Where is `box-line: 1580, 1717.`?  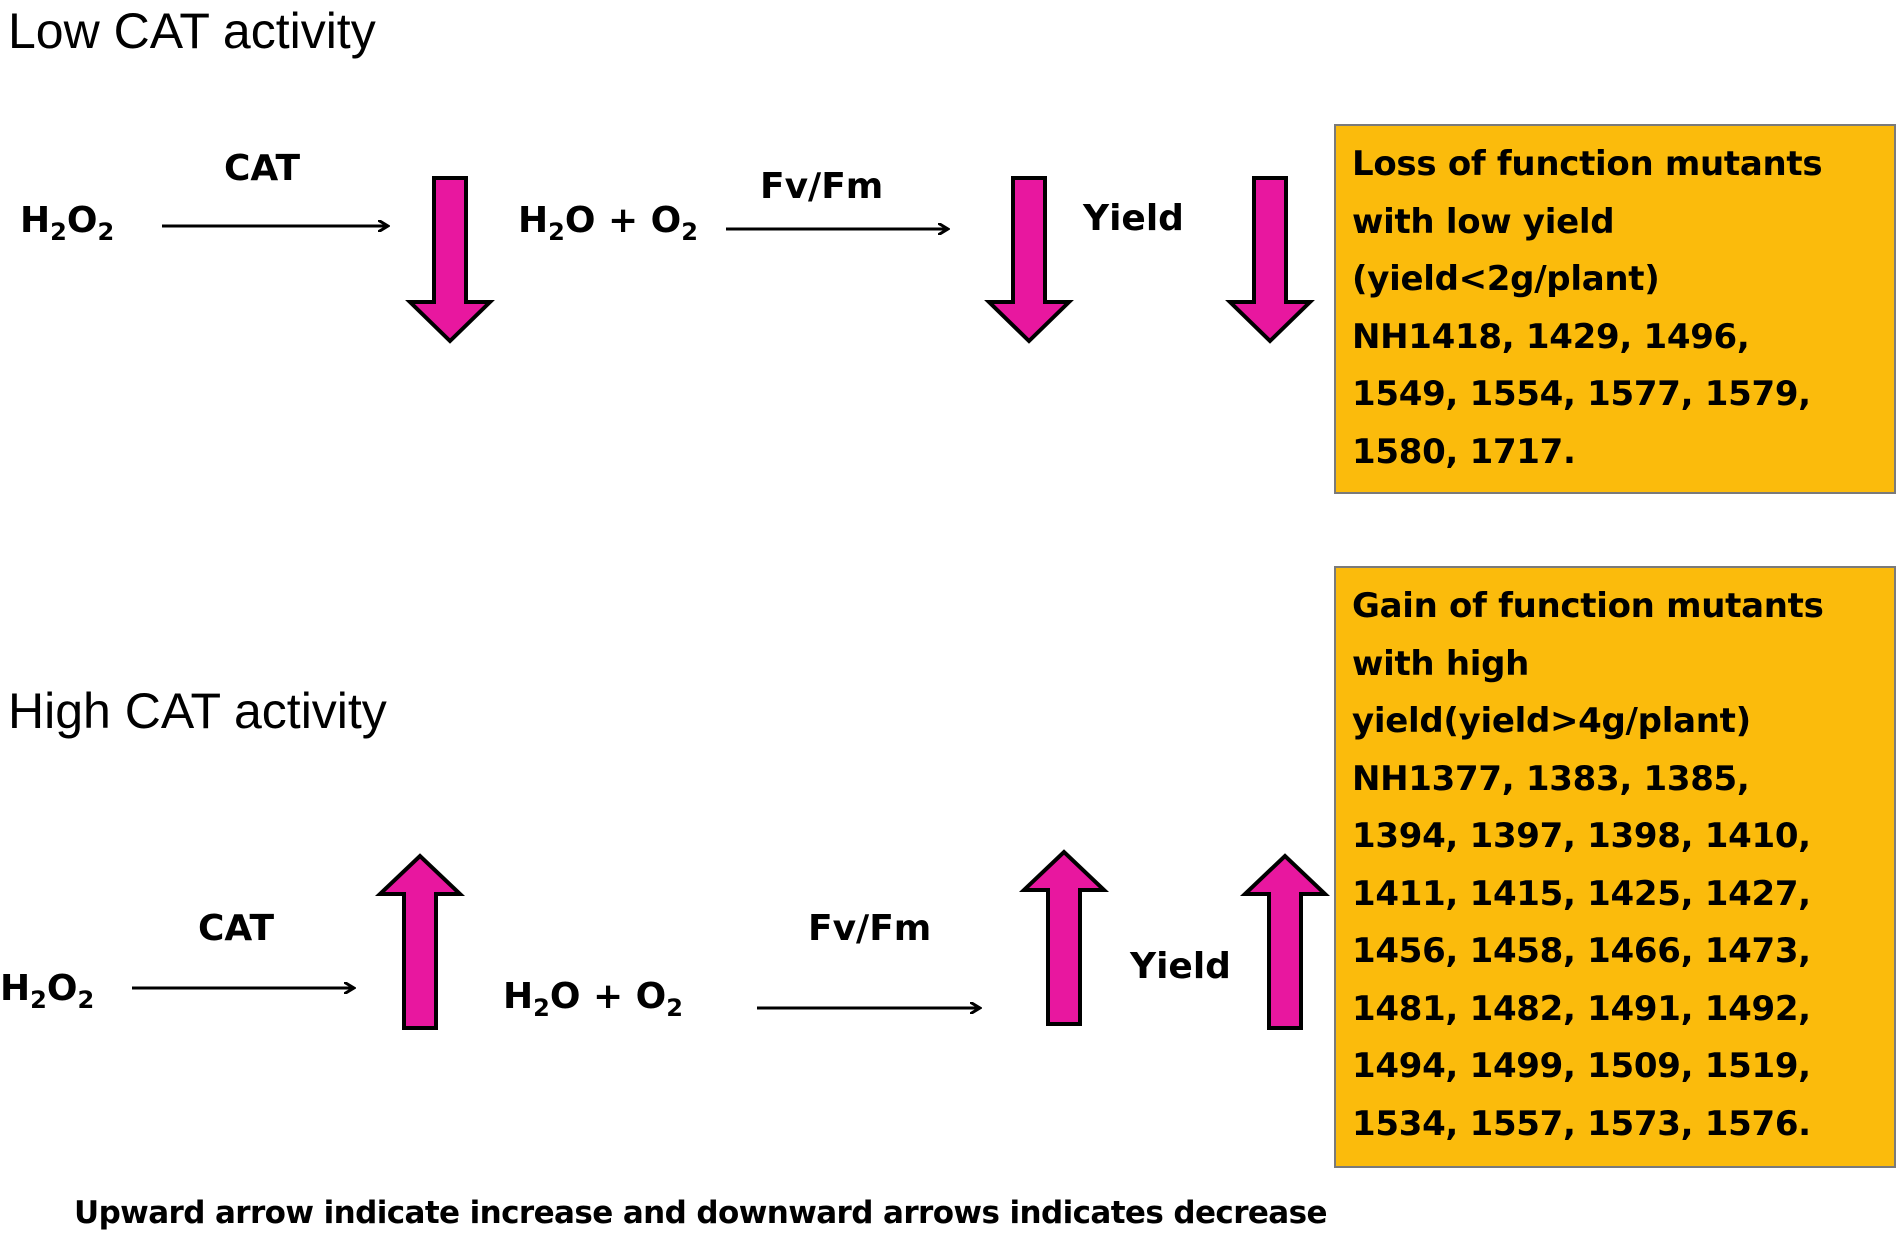 box-line: 1580, 1717. is located at coordinates (1464, 451).